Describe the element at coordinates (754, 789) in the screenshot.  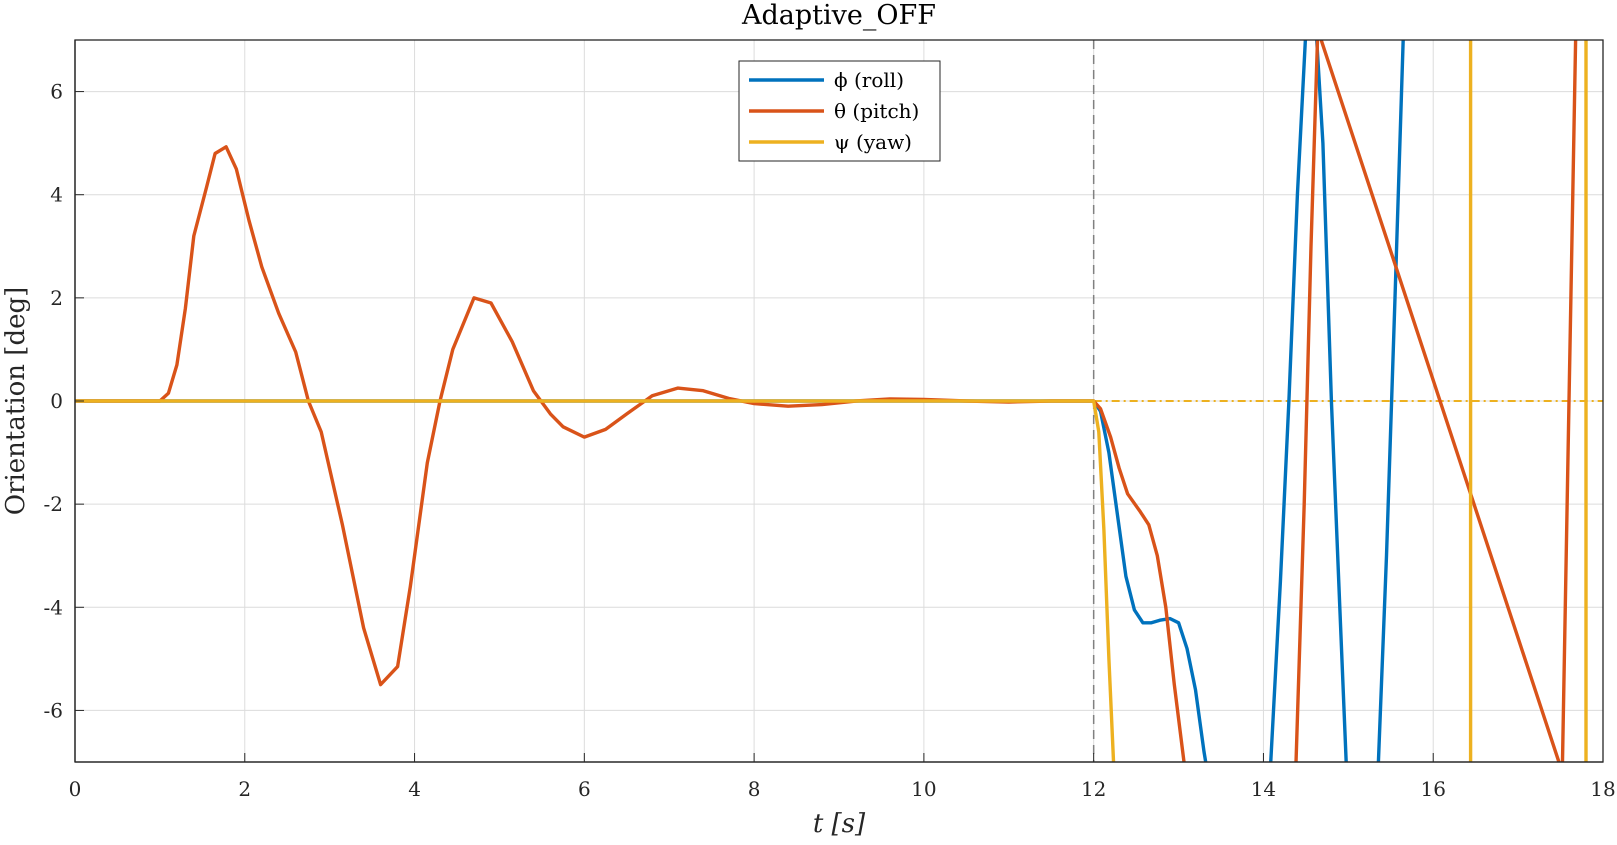
I see `x-tick-label: 8` at that location.